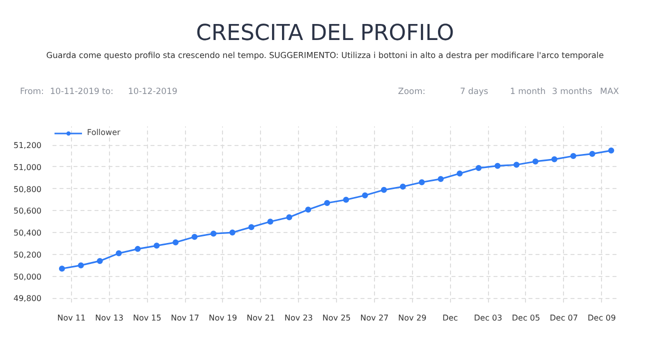 This screenshot has height=342, width=650. What do you see at coordinates (75, 92) in the screenshot?
I see `text: 10-11-2019` at bounding box center [75, 92].